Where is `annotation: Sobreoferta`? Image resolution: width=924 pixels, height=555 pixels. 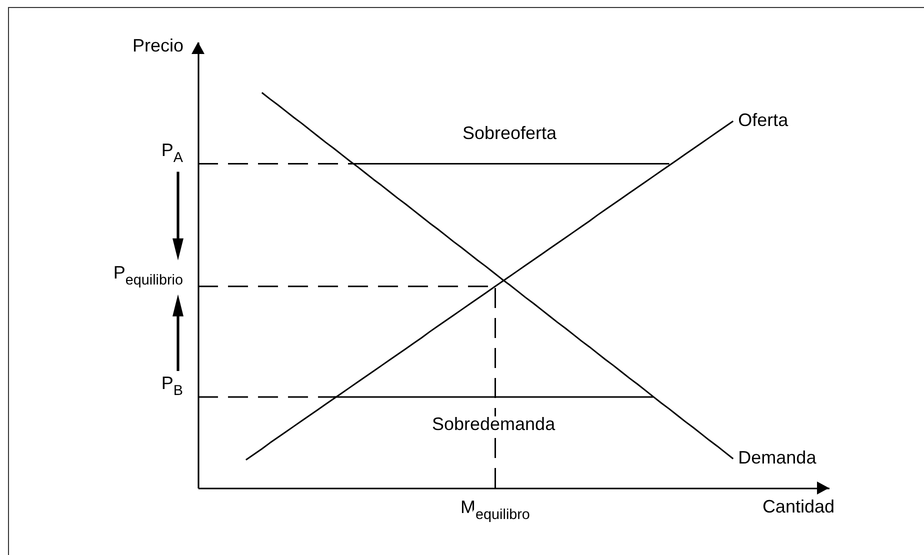 annotation: Sobreoferta is located at coordinates (510, 132).